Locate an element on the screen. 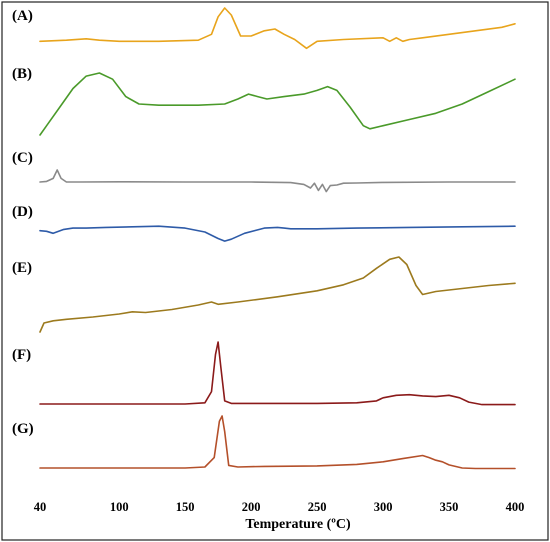  x-tick-label-1: 40 is located at coordinates (40, 507).